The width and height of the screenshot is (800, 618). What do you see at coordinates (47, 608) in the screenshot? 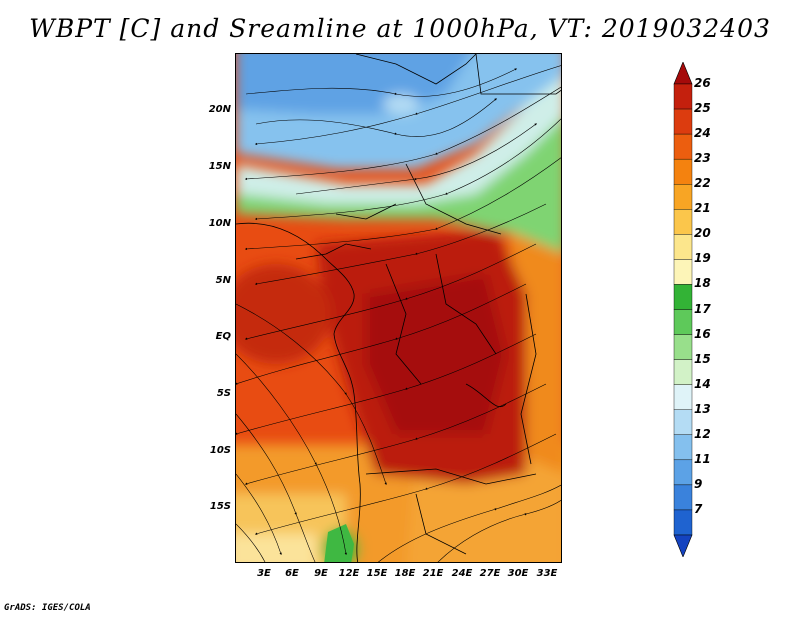
I see `grads-credit: GrADS: IGES/COLA` at bounding box center [47, 608].